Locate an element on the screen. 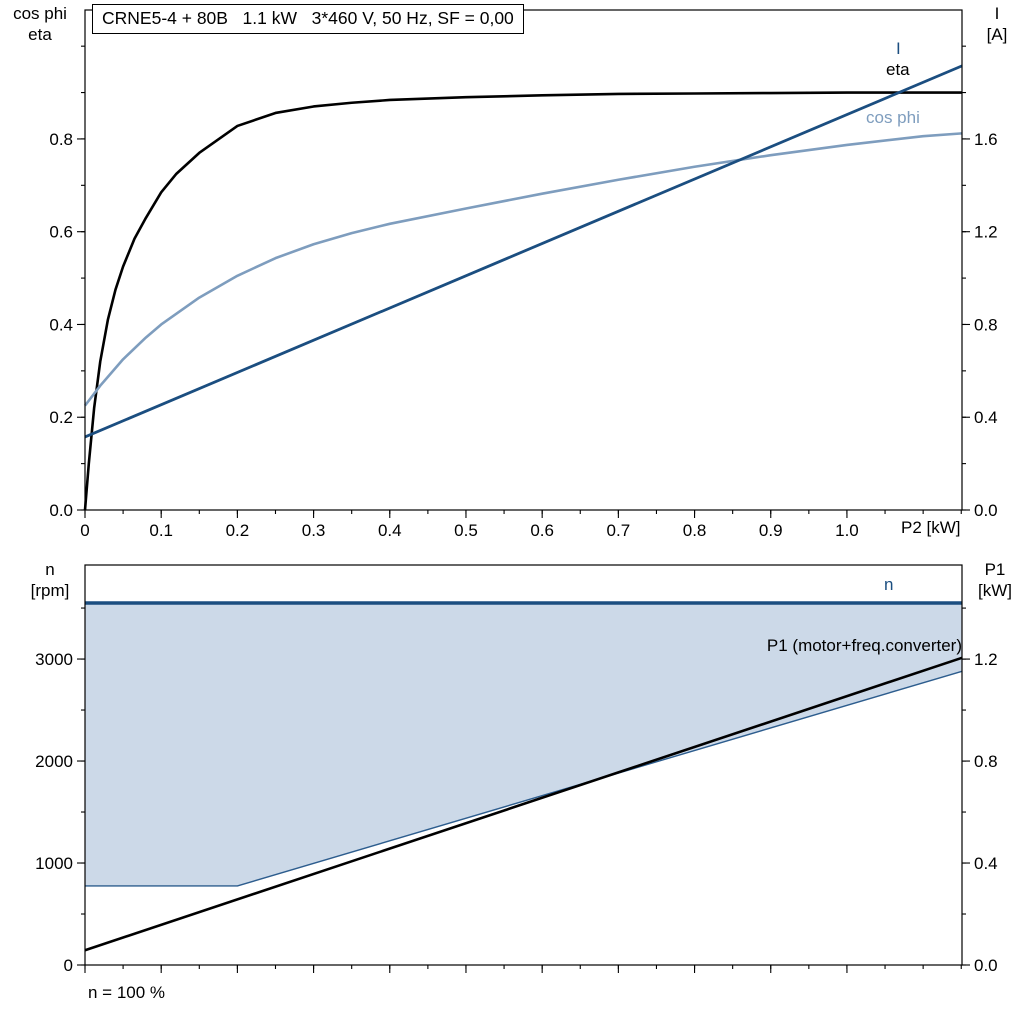 This screenshot has width=1024, height=1024. svg-text: 0.1 is located at coordinates (161, 530).